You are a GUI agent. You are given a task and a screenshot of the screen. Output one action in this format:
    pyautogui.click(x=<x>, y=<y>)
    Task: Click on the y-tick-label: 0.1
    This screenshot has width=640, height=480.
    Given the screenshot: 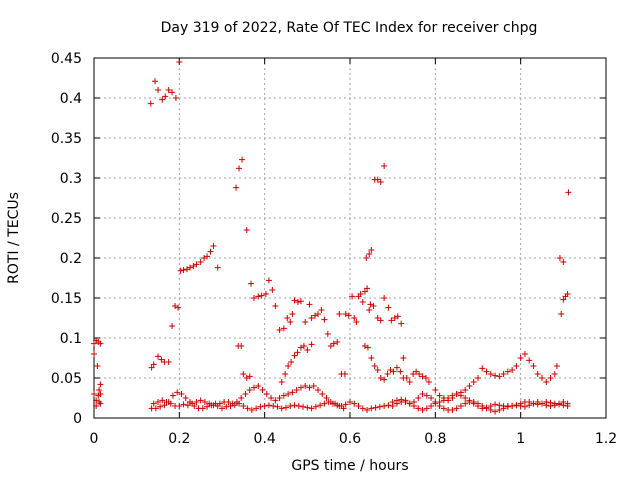 What is the action you would take?
    pyautogui.click(x=71, y=339)
    